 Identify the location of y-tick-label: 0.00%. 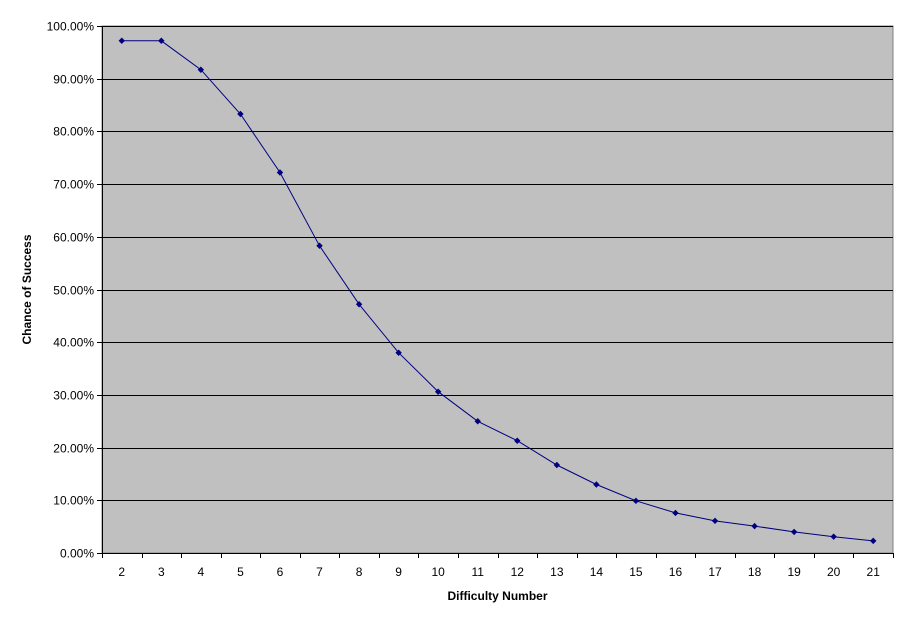
(77, 554).